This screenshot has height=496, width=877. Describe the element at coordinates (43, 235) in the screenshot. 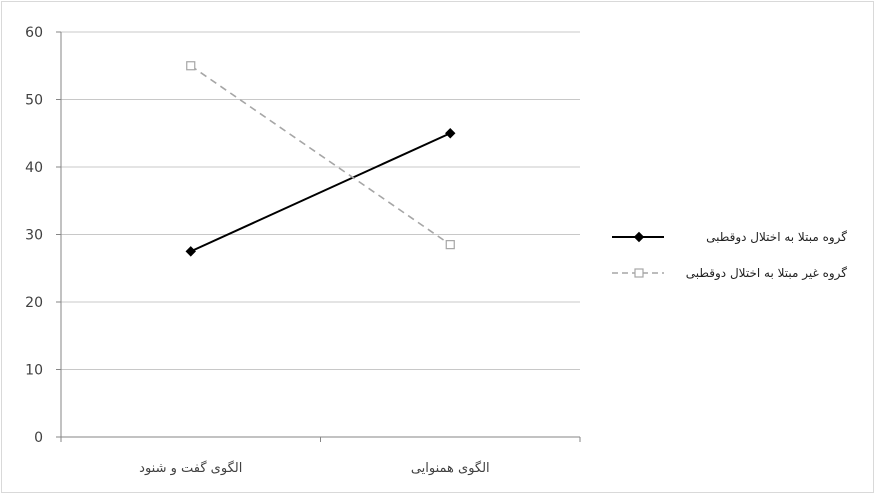

I see `y-axis: 0 10 20 30 40 50 60` at that location.